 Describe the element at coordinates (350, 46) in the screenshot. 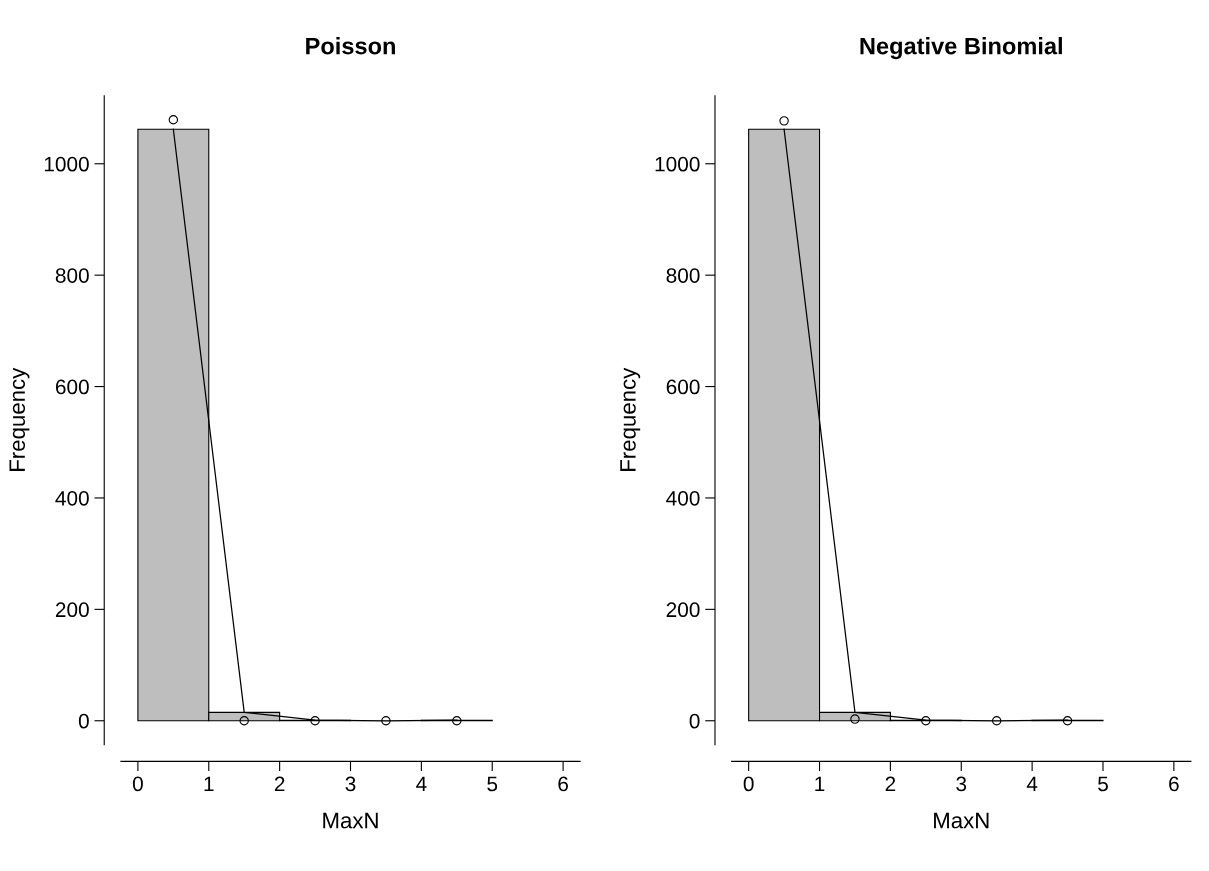

I see `chart-title: Poisson` at that location.